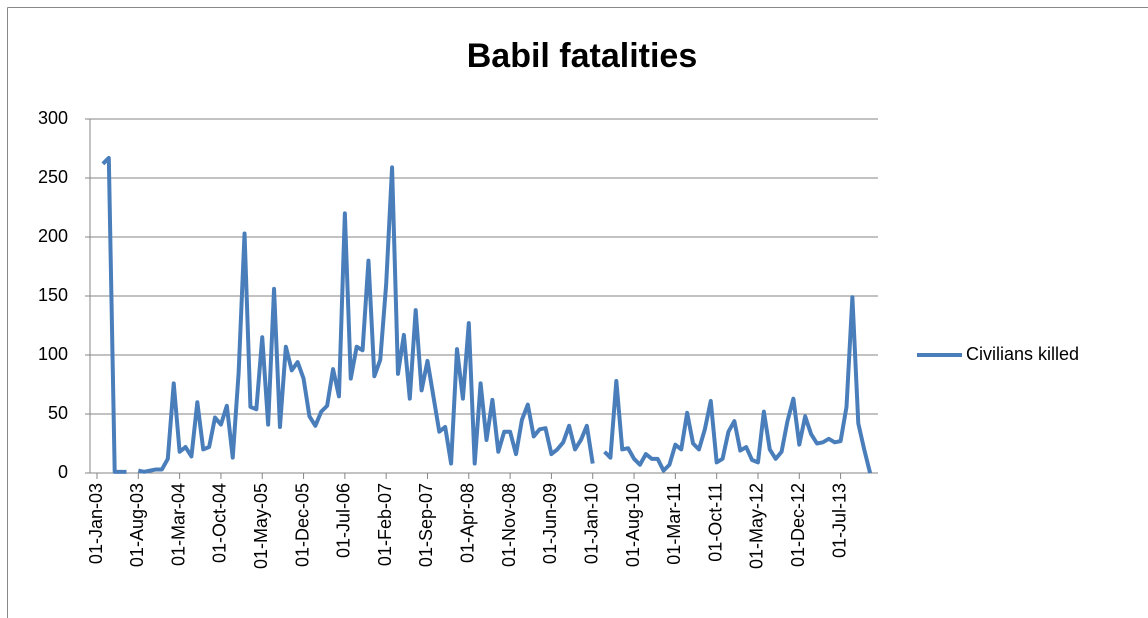  What do you see at coordinates (261, 526) in the screenshot?
I see `x-tick-label: 01-May-05` at bounding box center [261, 526].